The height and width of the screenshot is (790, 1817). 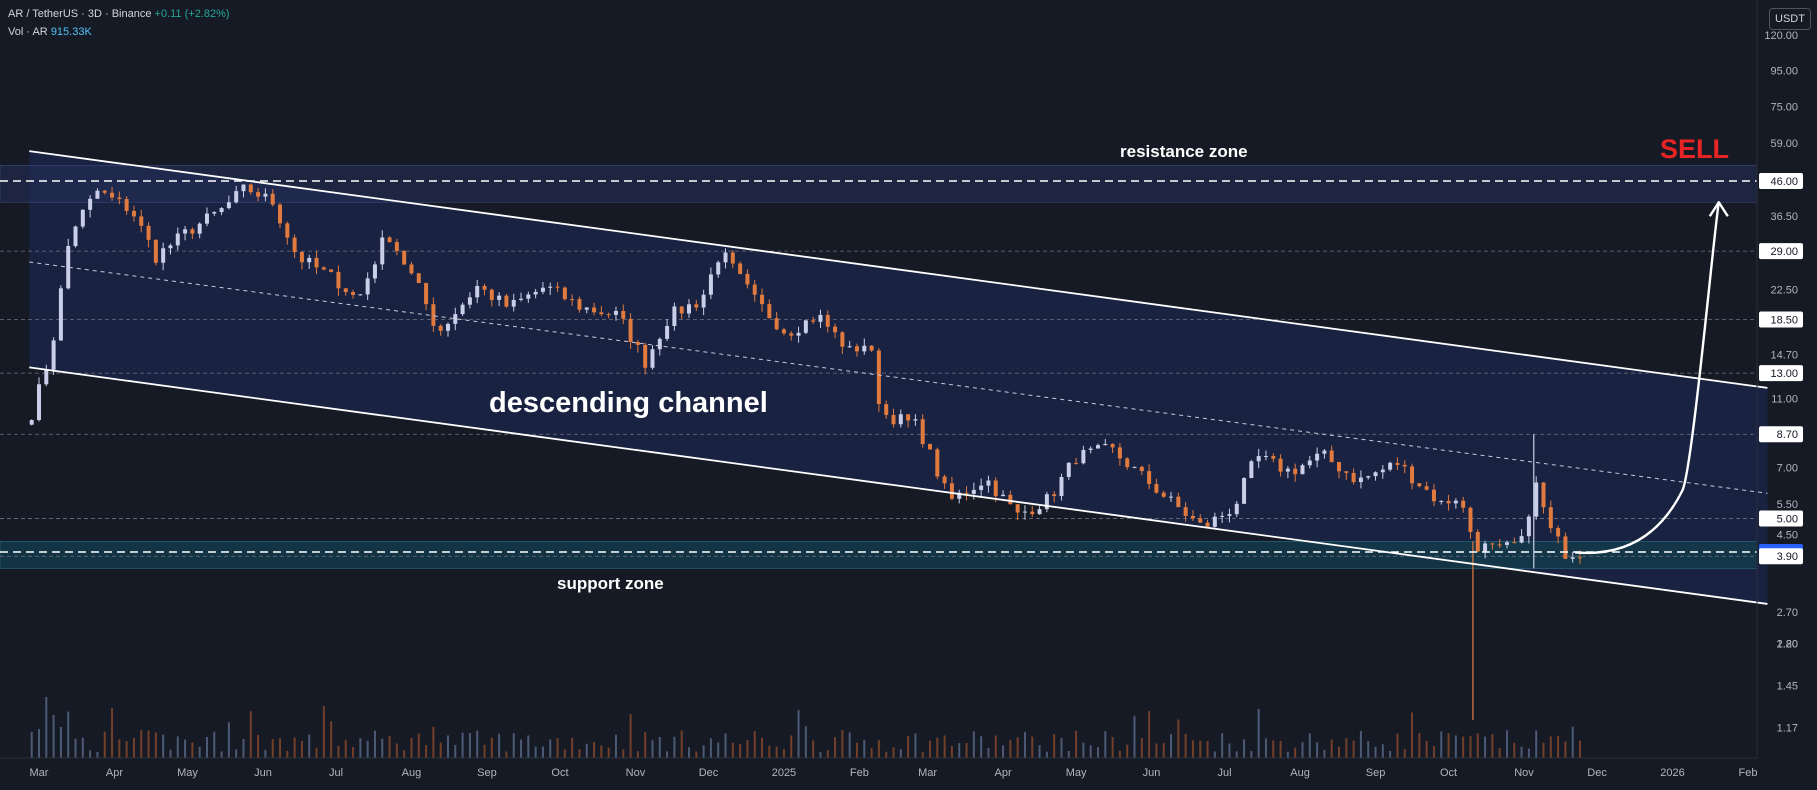 What do you see at coordinates (1597, 773) in the screenshot?
I see `time-tick-label: Dec` at bounding box center [1597, 773].